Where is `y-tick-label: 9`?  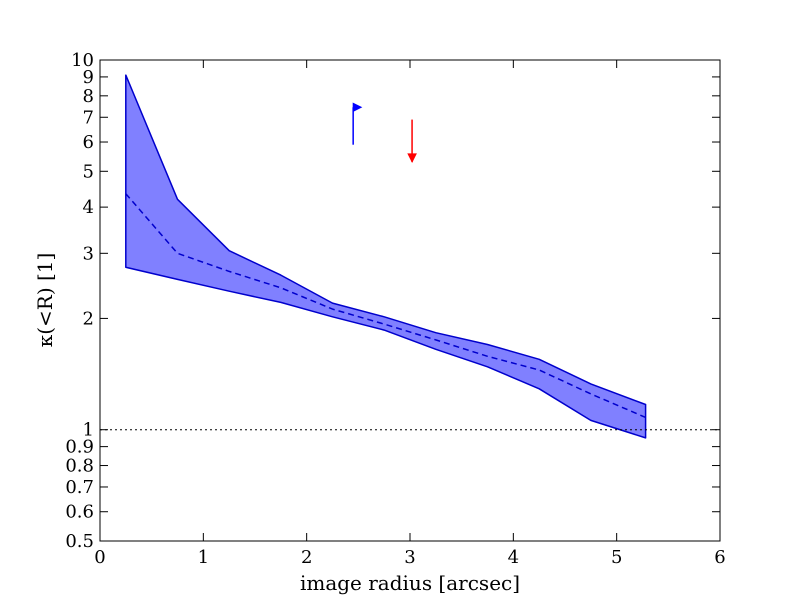
y-tick-label: 9 is located at coordinates (88, 77).